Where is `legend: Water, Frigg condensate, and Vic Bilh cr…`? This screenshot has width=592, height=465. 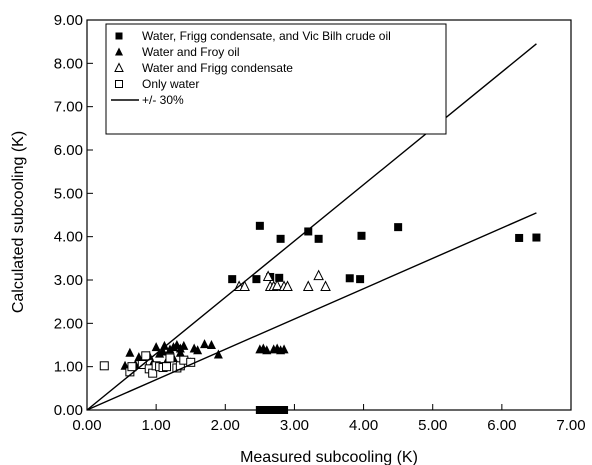
legend: Water, Frigg condensate, and Vic Bilh cr… is located at coordinates (276, 79).